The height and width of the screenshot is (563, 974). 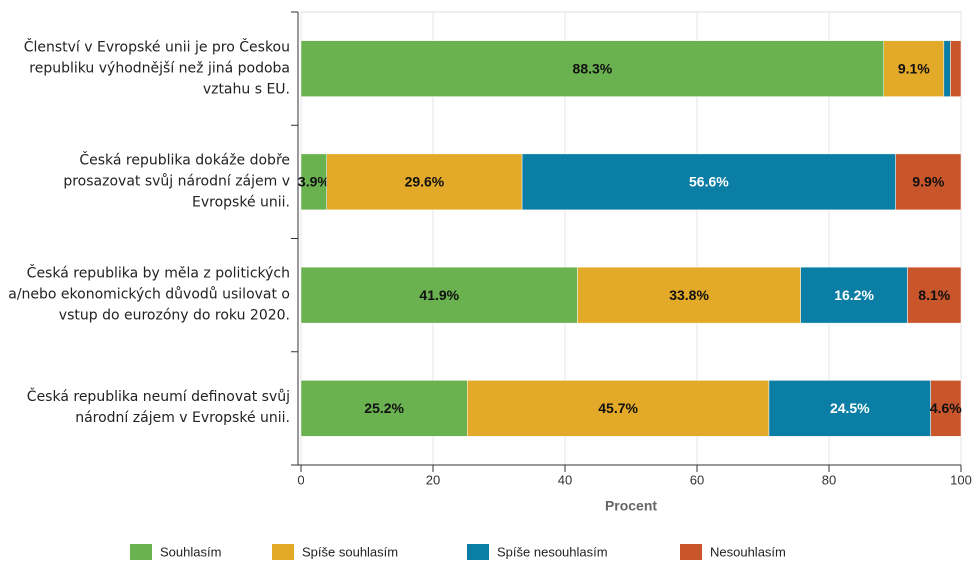 I want to click on x-tick-label: 80, so click(x=829, y=479).